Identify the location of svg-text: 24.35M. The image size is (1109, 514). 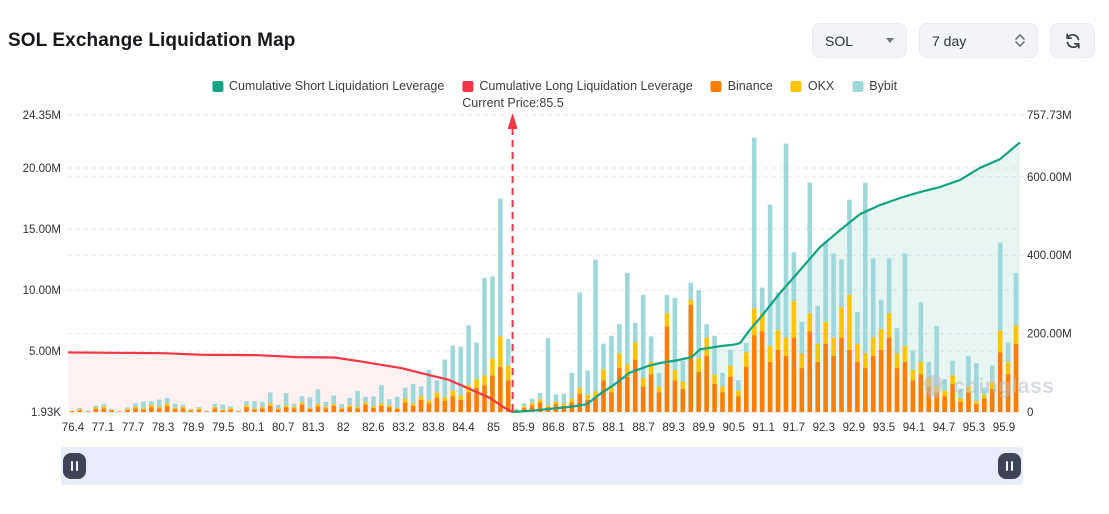
(42, 116).